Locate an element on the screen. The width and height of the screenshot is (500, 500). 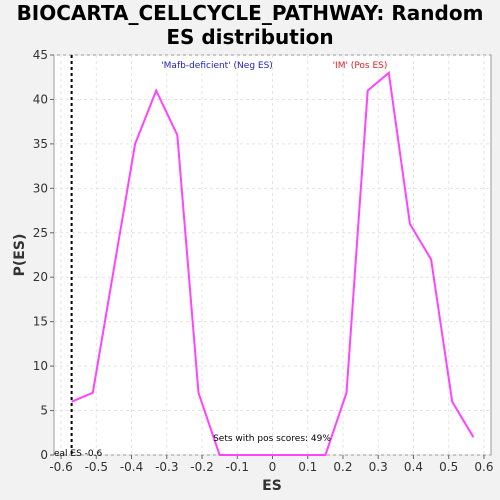
y-tick-label: 15 is located at coordinates (40, 322).